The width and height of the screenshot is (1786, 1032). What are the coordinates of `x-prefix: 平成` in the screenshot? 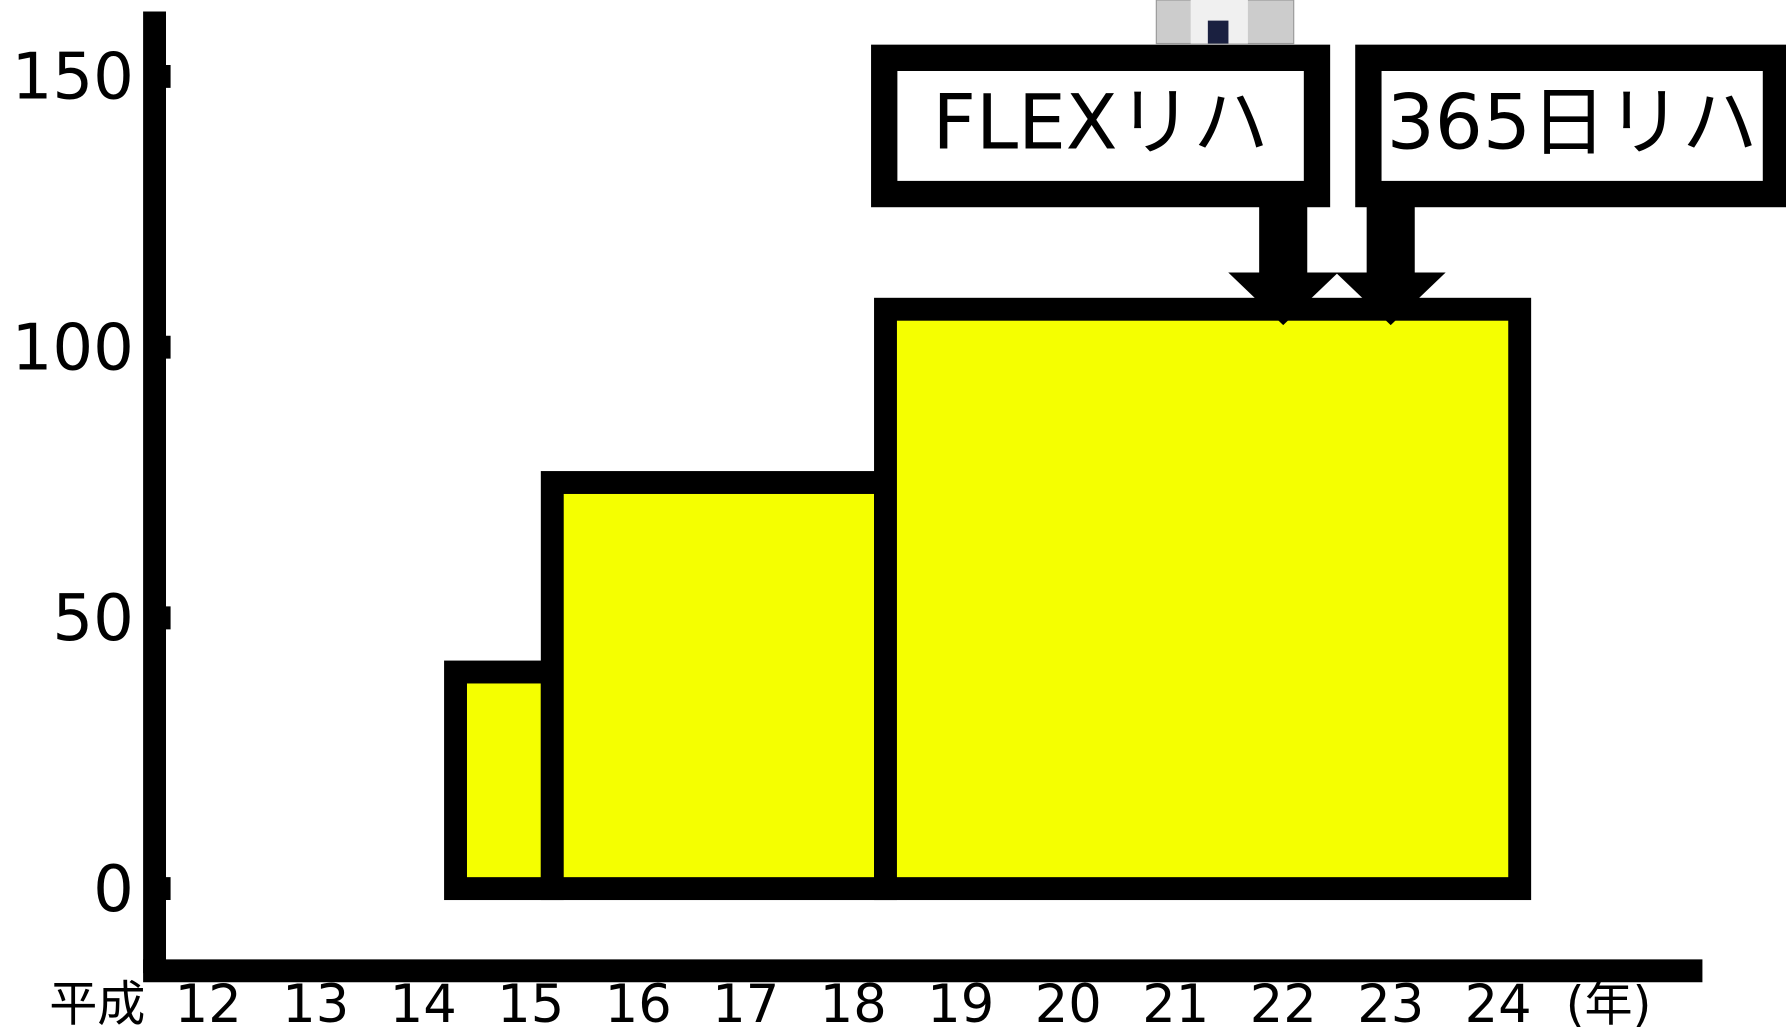 It's located at (97, 1004).